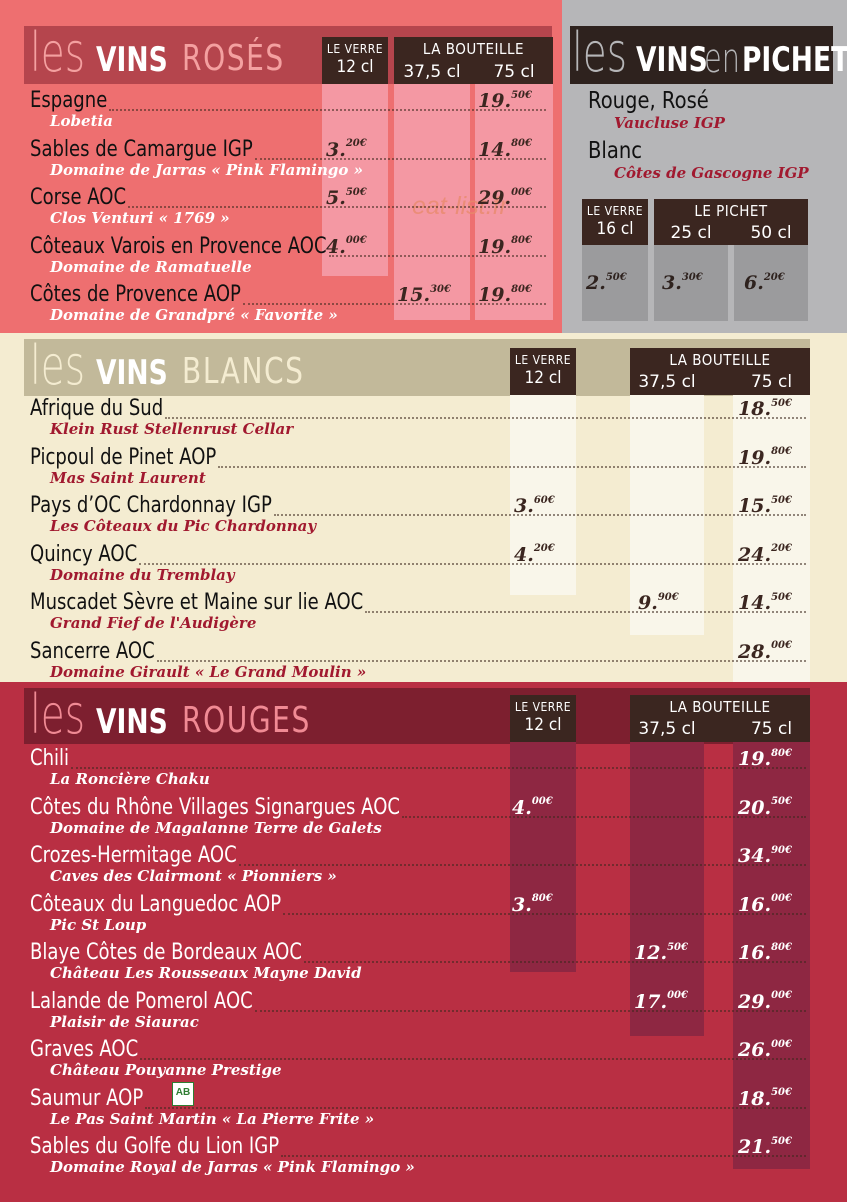 The height and width of the screenshot is (1202, 847). Describe the element at coordinates (505, 100) in the screenshot. I see `price-bottle-75: 19.50€` at that location.